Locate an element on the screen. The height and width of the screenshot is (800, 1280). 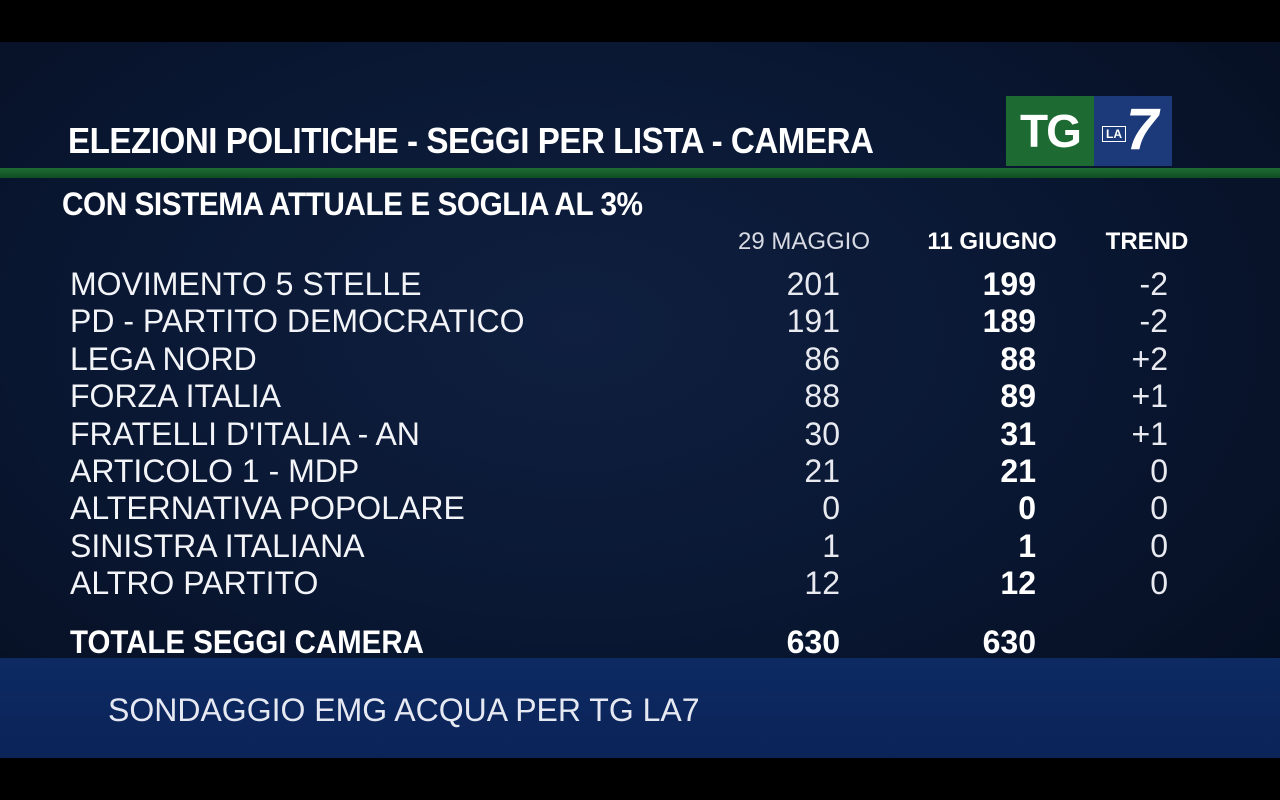
party-name: MOVIMENTO 5 STELLE is located at coordinates (246, 284).